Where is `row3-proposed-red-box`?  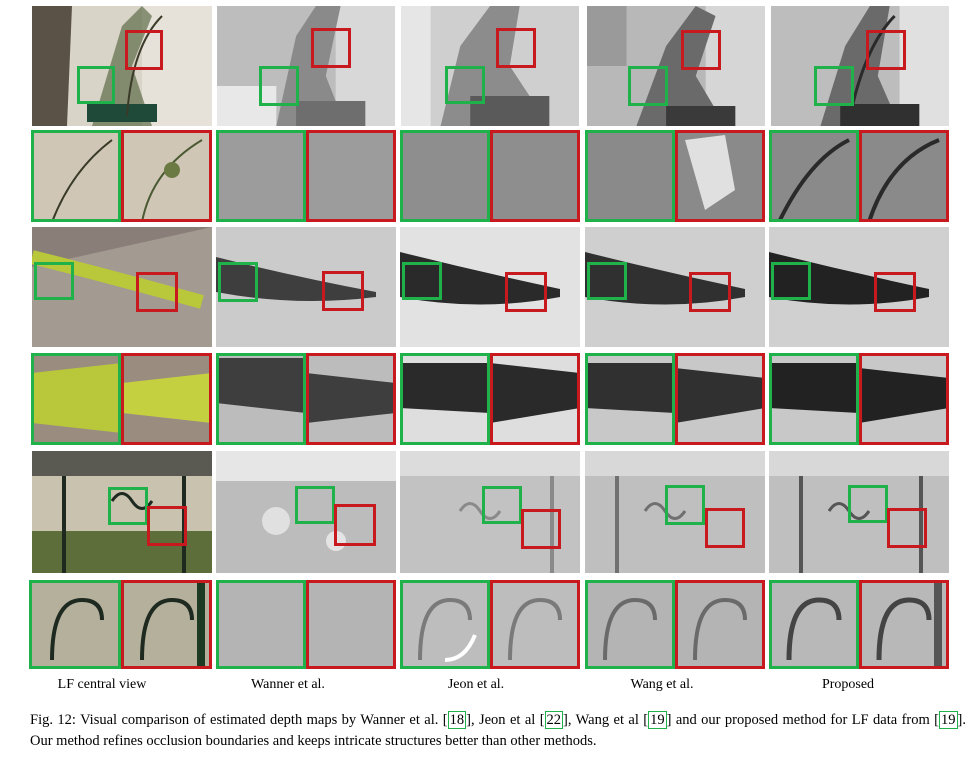
row3-proposed-red-box is located at coordinates (895, 292).